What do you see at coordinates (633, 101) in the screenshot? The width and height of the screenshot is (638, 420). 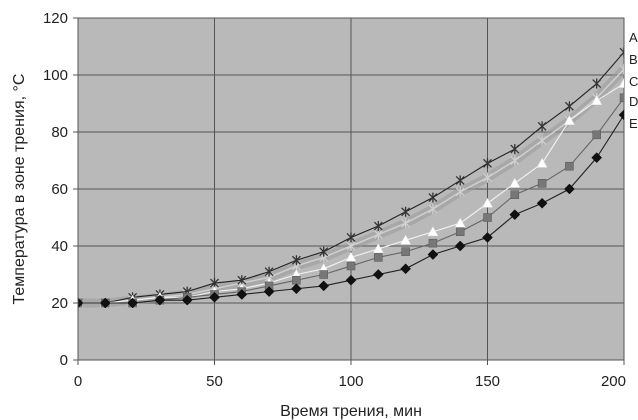 I see `series-label-D: D` at bounding box center [633, 101].